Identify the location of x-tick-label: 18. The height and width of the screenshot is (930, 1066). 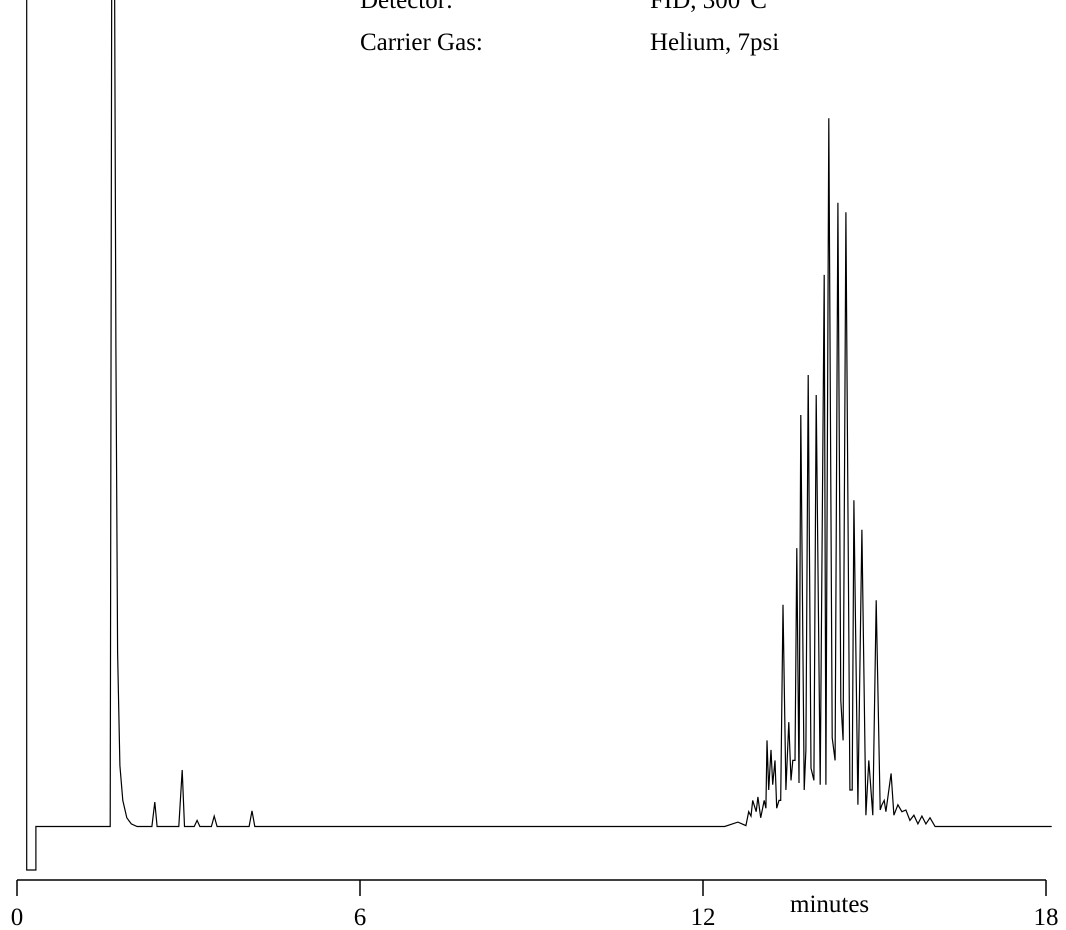
(1046, 917).